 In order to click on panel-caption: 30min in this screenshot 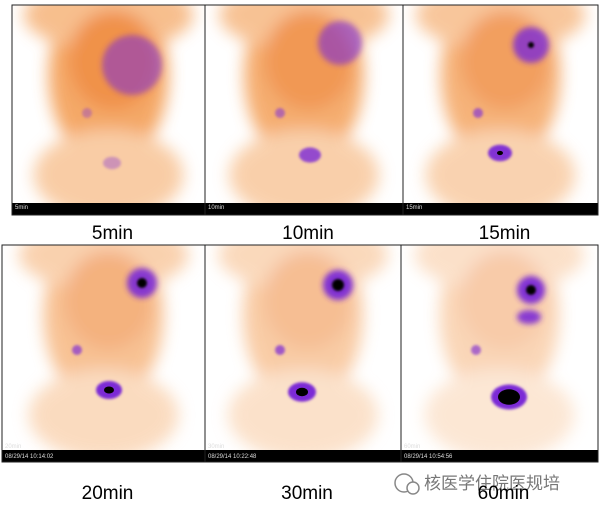, I will do `click(307, 493)`.